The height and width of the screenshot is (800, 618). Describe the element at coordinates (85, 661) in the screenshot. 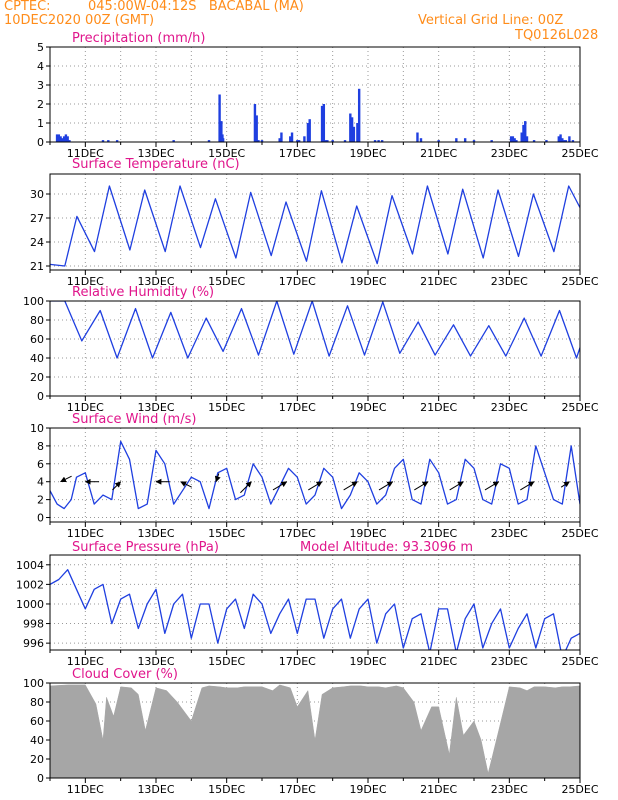

I see `pres-date-label: 11DEC` at that location.